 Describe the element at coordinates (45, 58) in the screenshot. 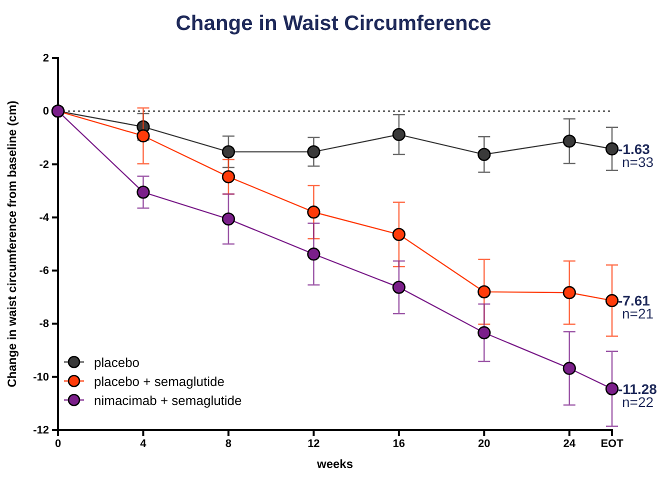

I see `y-tick-label: 2` at that location.